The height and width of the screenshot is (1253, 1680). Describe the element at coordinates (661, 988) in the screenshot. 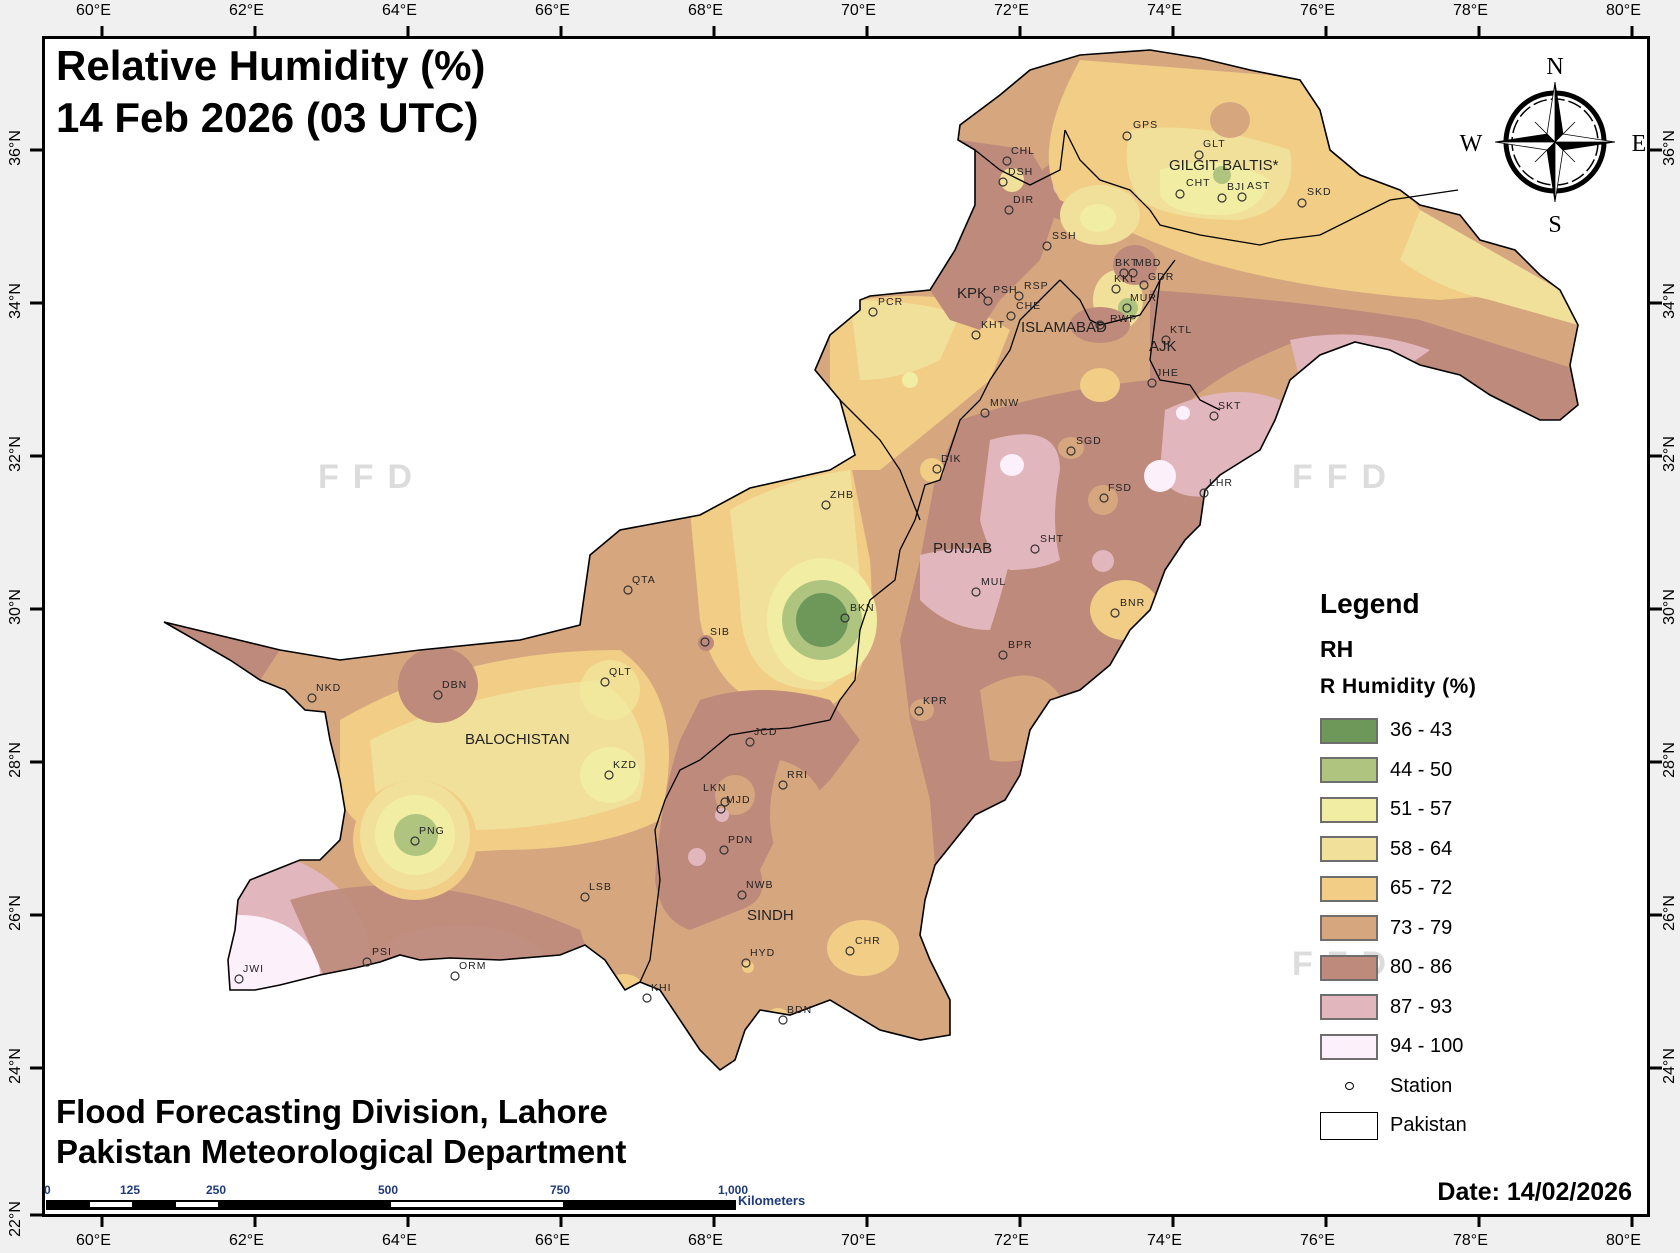

I see `svg-text: KHI` at that location.